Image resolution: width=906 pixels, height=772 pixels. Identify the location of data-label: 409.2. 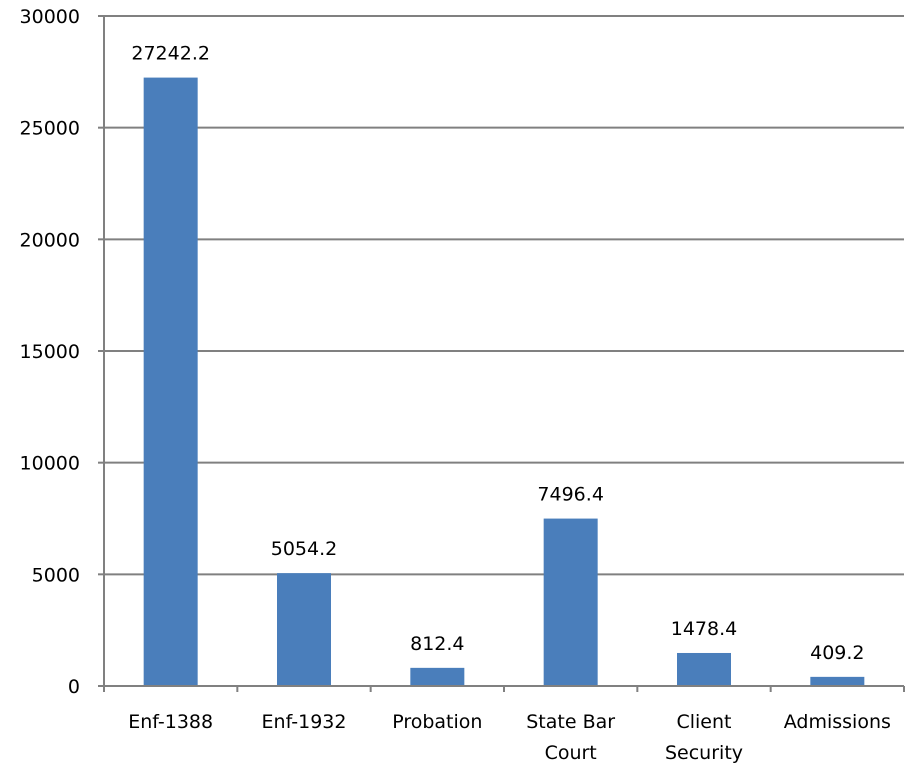
(837, 653).